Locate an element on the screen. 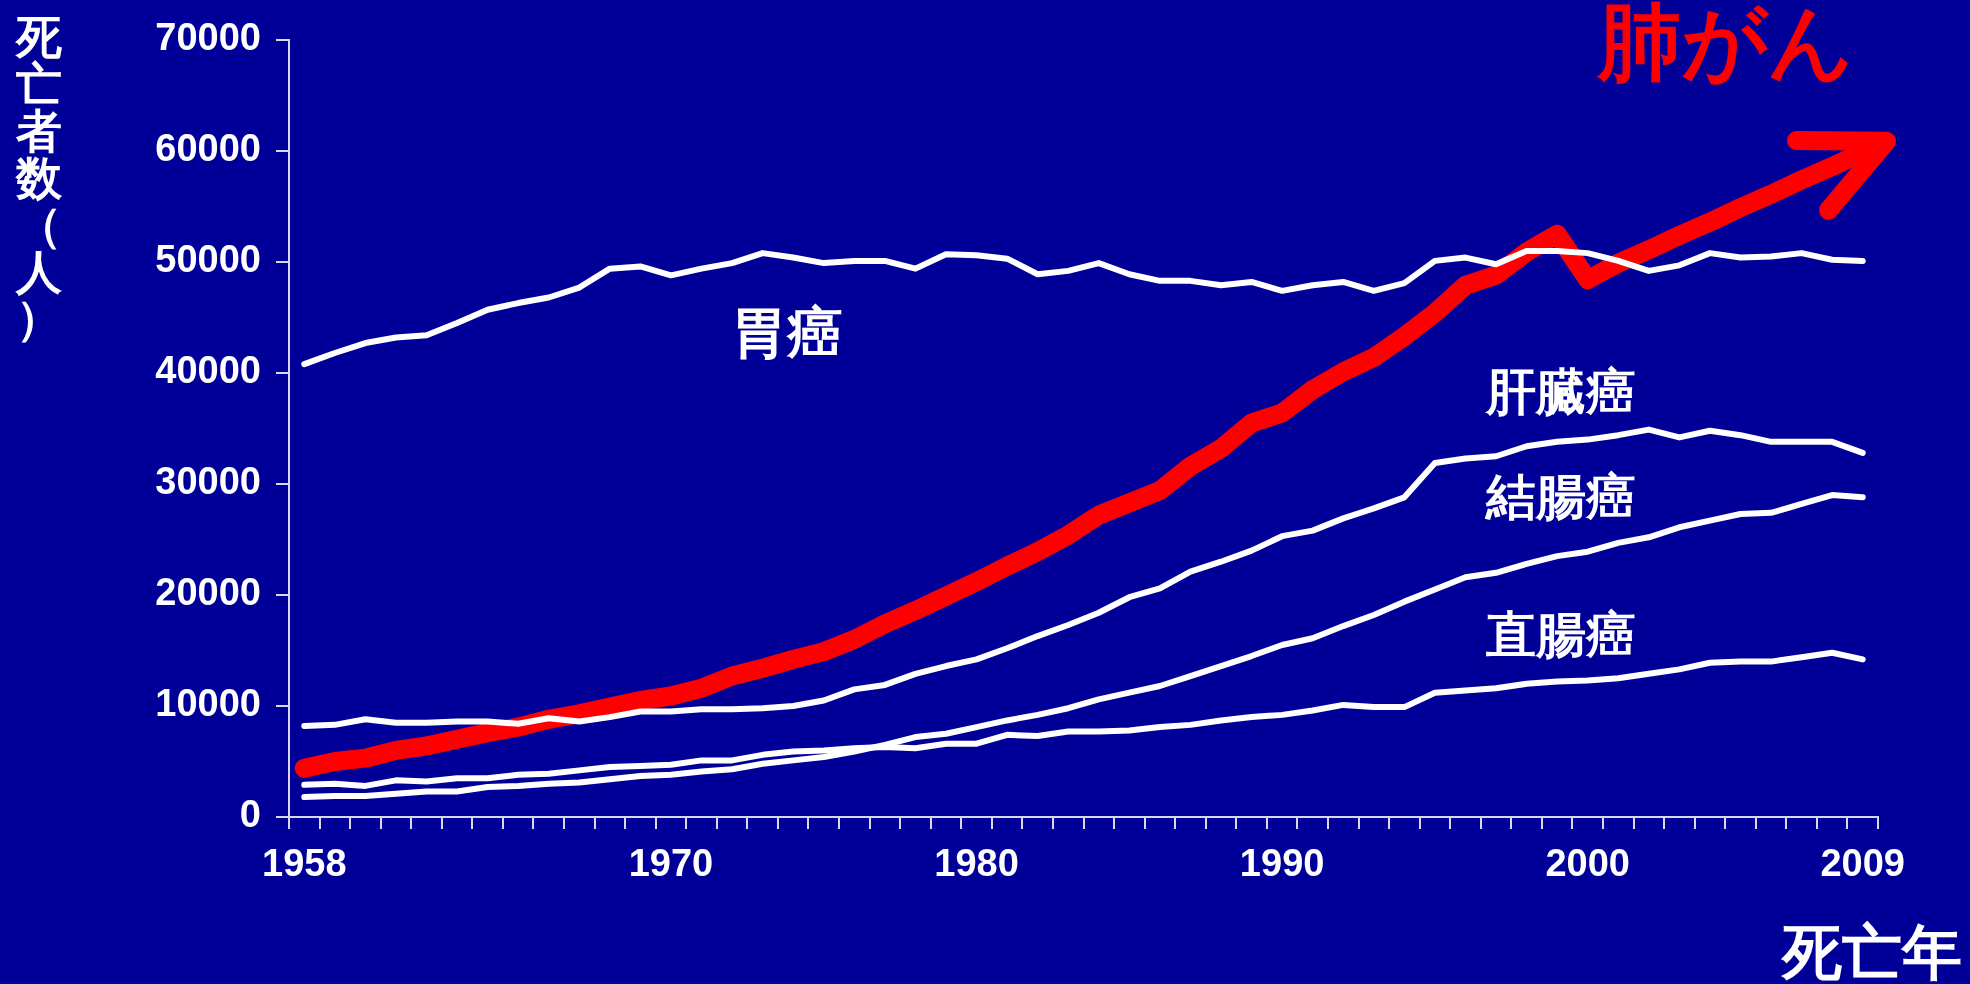 This screenshot has height=984, width=1970. x-tick-label: 1970 is located at coordinates (671, 863).